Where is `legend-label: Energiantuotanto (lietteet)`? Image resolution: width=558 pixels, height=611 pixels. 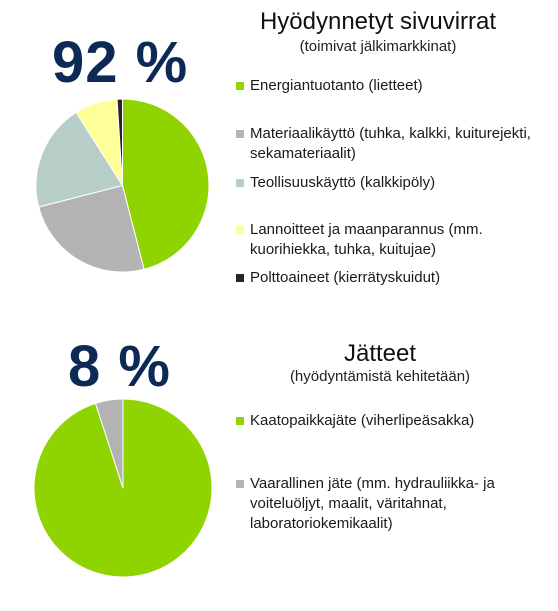
legend-label: Energiantuotanto (lietteet) is located at coordinates (336, 85).